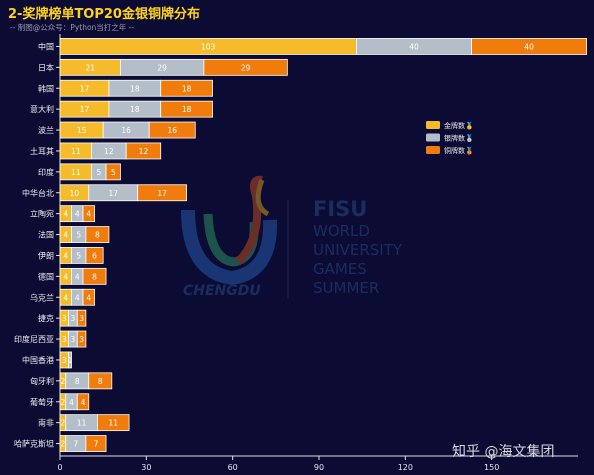 This screenshot has height=475, width=594. What do you see at coordinates (46, 255) in the screenshot?
I see `y-tick-label: 伊朗` at bounding box center [46, 255].